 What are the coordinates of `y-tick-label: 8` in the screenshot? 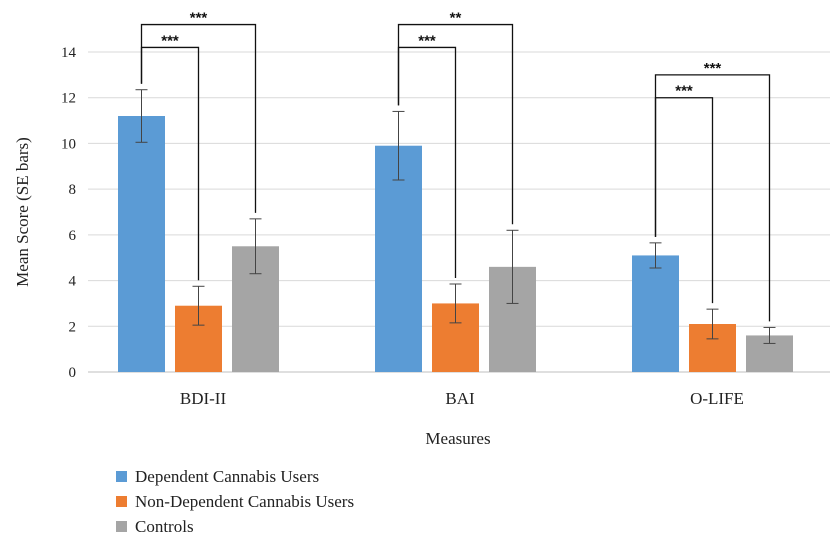 It's located at (73, 190).